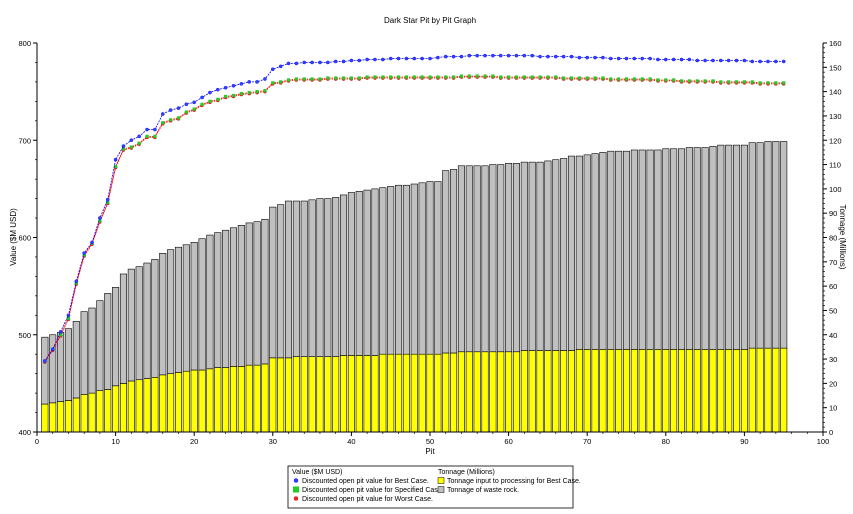 This screenshot has width=853, height=514. What do you see at coordinates (831, 432) in the screenshot?
I see `y2-tick-label-0: 0` at bounding box center [831, 432].